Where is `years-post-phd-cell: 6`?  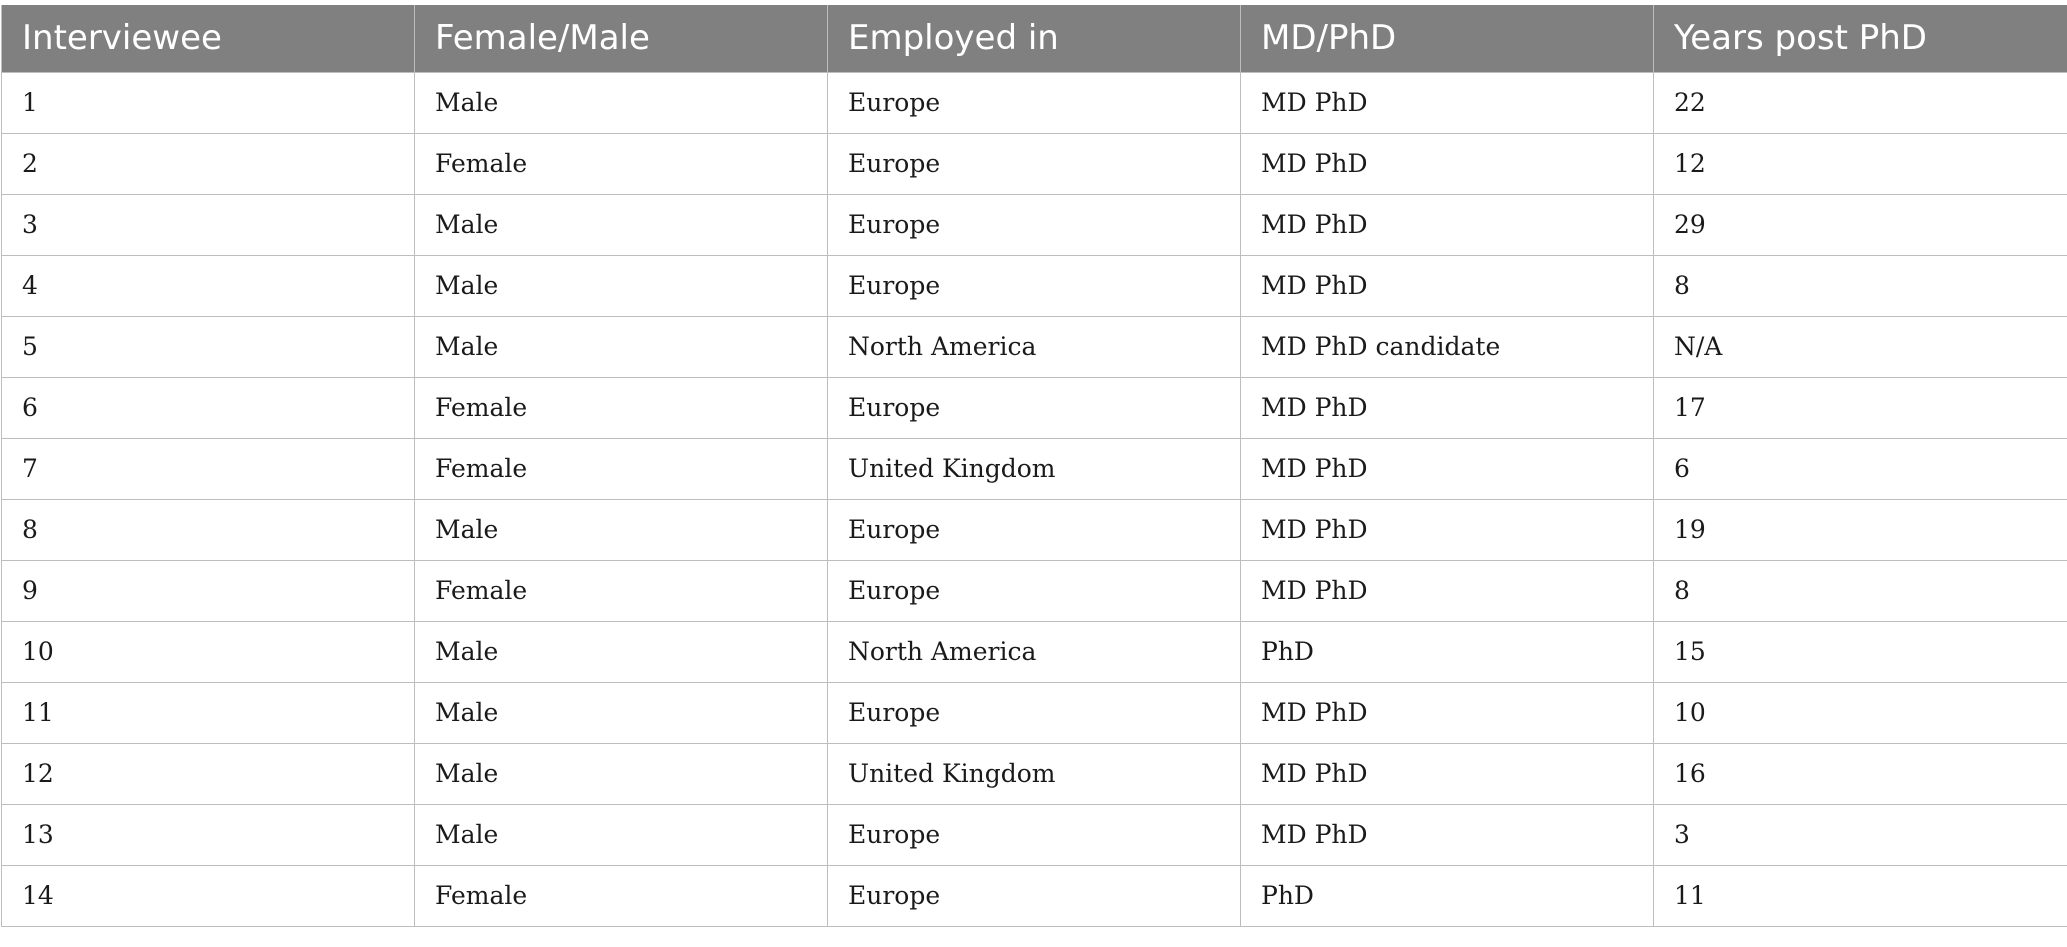
years-post-phd-cell: 6 is located at coordinates (1860, 468).